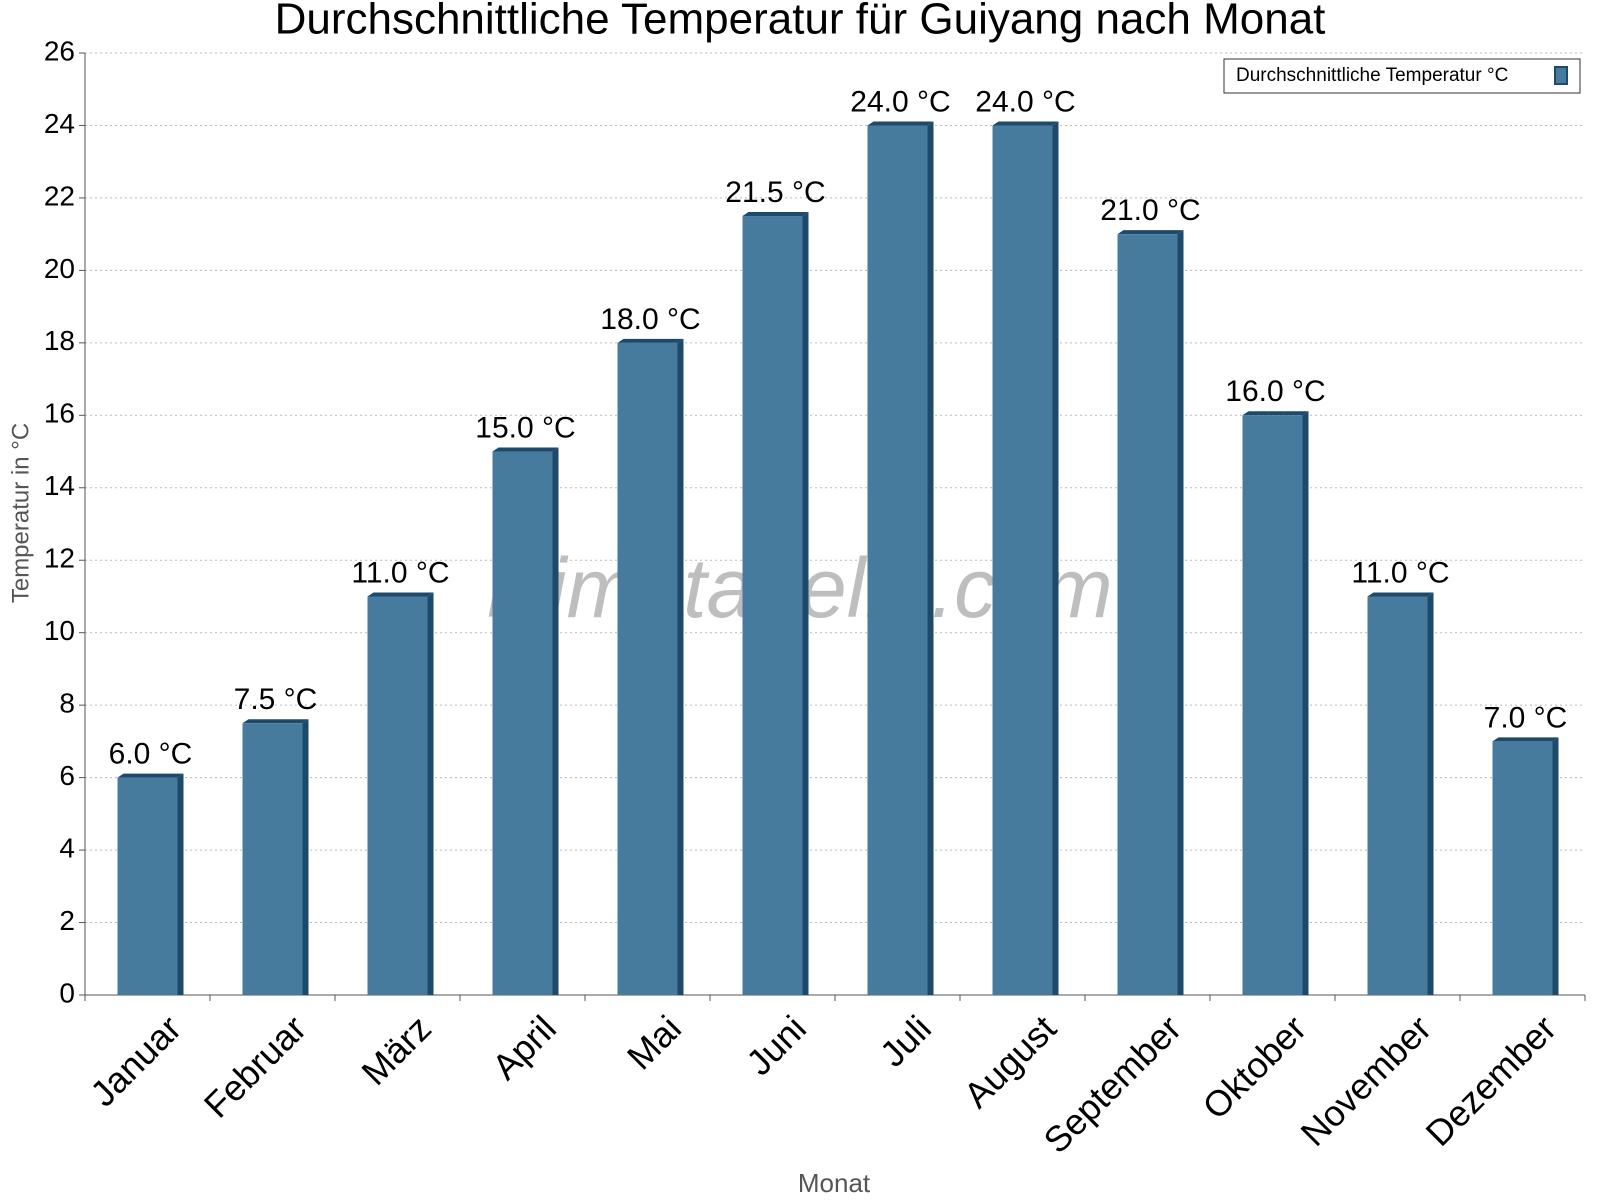  What do you see at coordinates (650, 319) in the screenshot?
I see `value-label: 18.0 °C` at bounding box center [650, 319].